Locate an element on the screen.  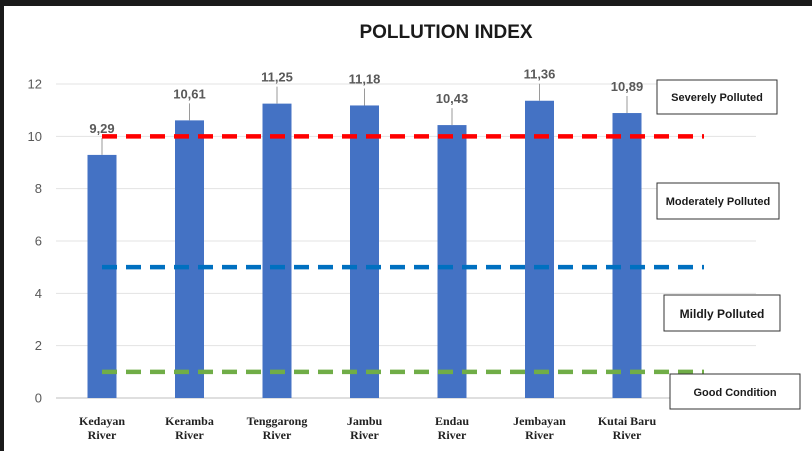
data-label: 10,89 is located at coordinates (627, 86).